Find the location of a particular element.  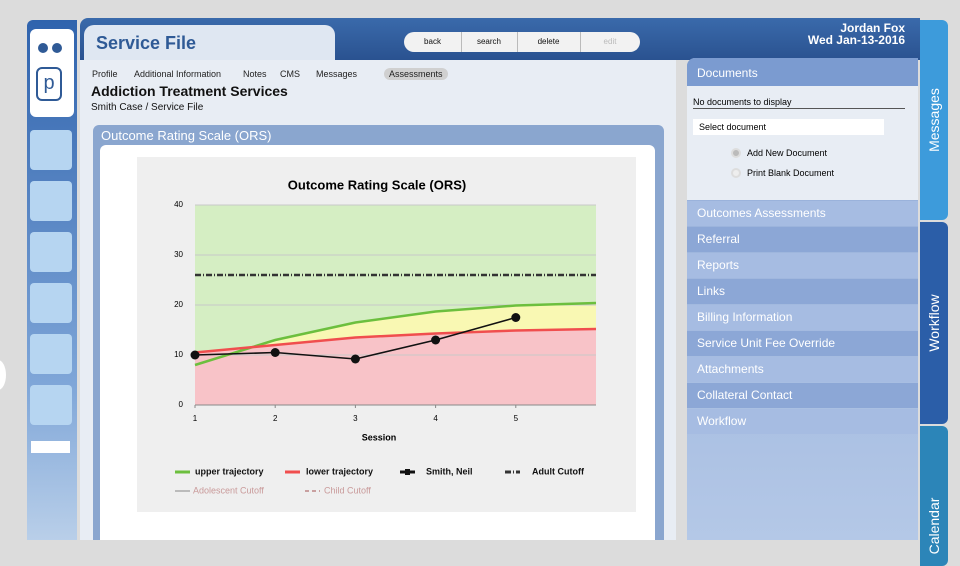

legend-label: Adult Cutoff is located at coordinates (558, 471).